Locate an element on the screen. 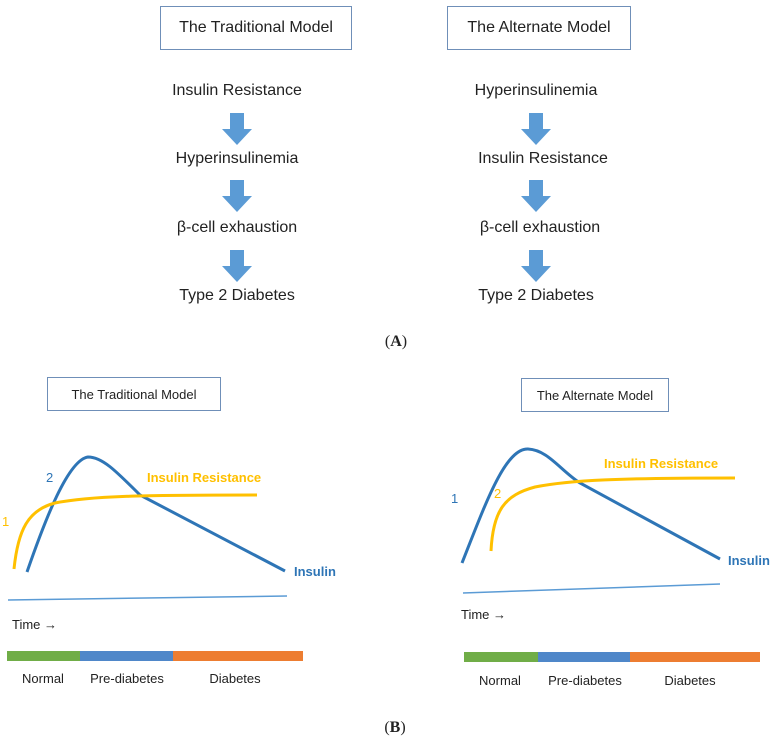 The width and height of the screenshot is (778, 741). traditional-step-1: Insulin Resistance is located at coordinates (237, 90).